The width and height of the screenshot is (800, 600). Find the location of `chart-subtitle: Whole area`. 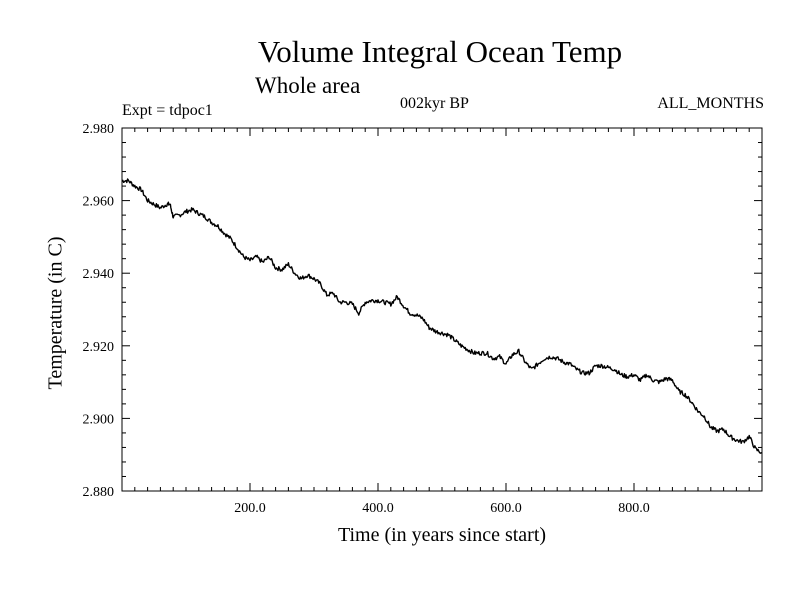

chart-subtitle: Whole area is located at coordinates (308, 85).